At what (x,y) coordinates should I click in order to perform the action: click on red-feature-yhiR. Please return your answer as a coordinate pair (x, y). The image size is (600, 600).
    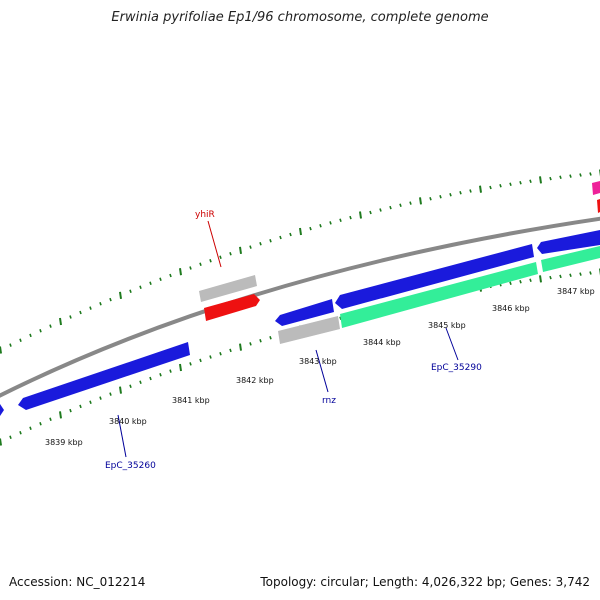
    Looking at the image, I should click on (232, 307).